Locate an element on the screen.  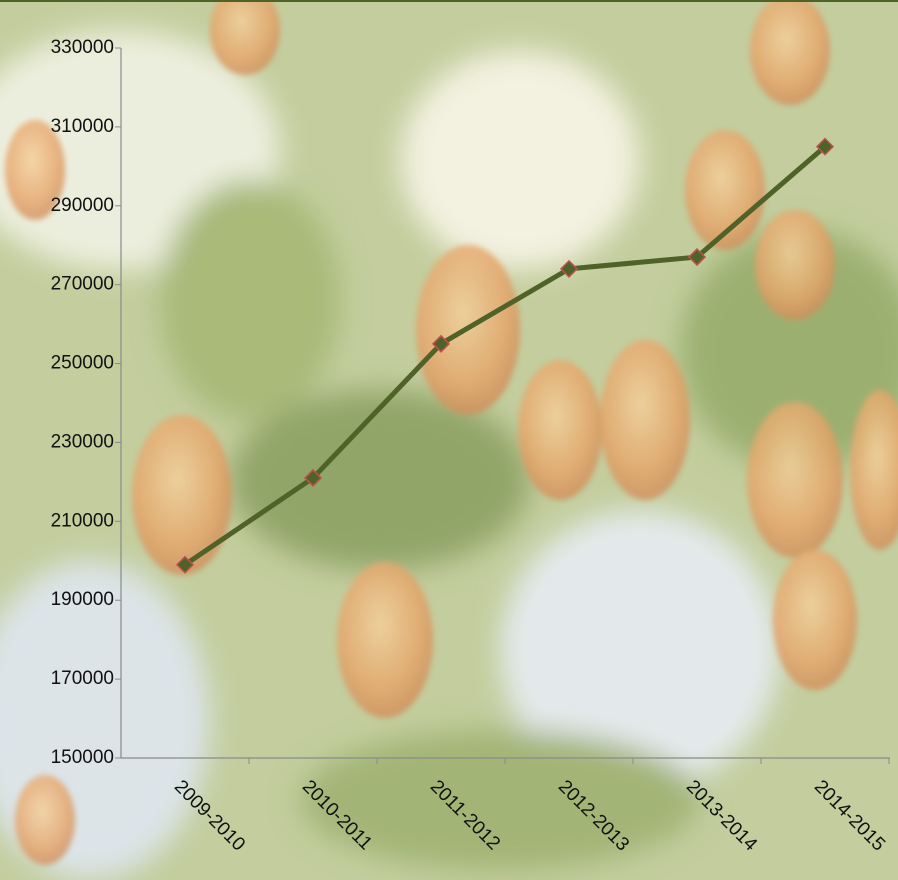
y-tick-label: 310000 is located at coordinates (82, 126).